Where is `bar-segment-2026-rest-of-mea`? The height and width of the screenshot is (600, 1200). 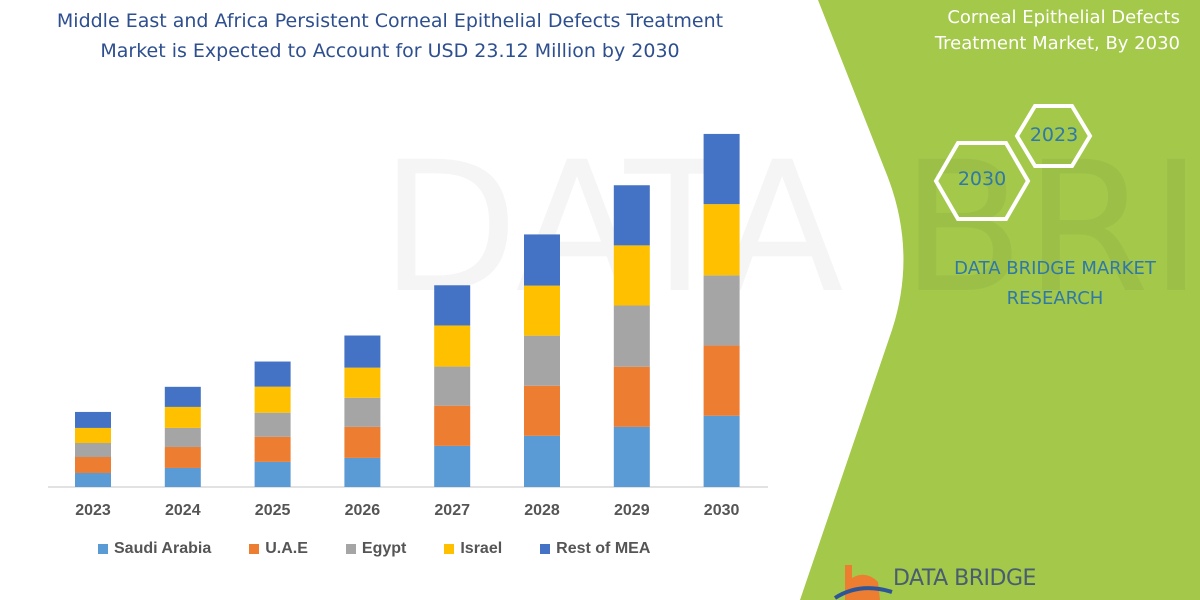 bar-segment-2026-rest-of-mea is located at coordinates (362, 351).